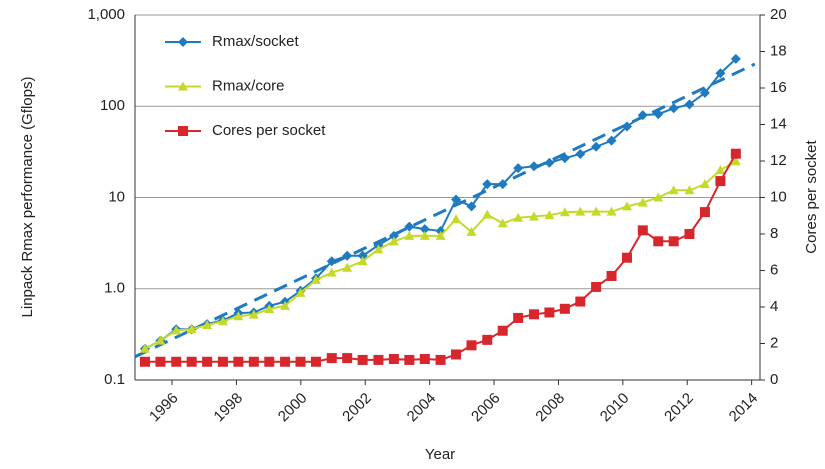 The height and width of the screenshot is (469, 825). Describe the element at coordinates (486, 408) in the screenshot. I see `x-tick-label: 2006` at that location.